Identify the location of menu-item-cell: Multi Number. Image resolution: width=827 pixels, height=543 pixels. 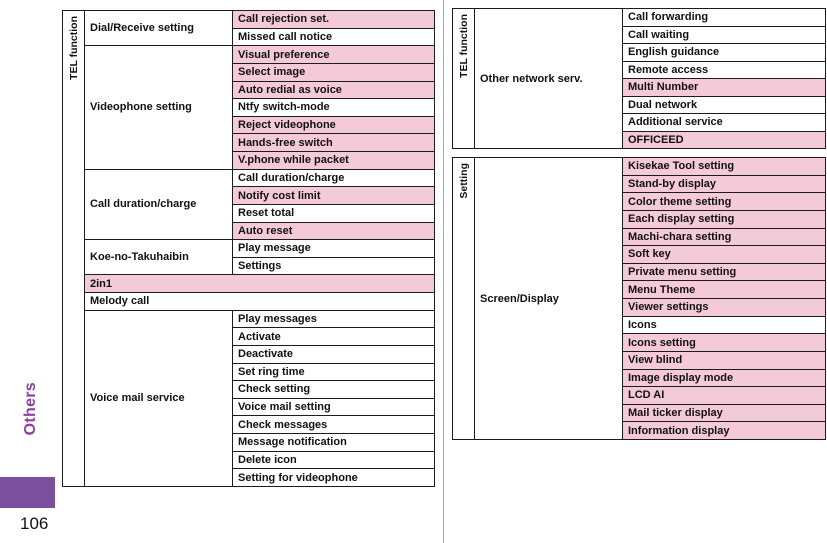
(724, 87).